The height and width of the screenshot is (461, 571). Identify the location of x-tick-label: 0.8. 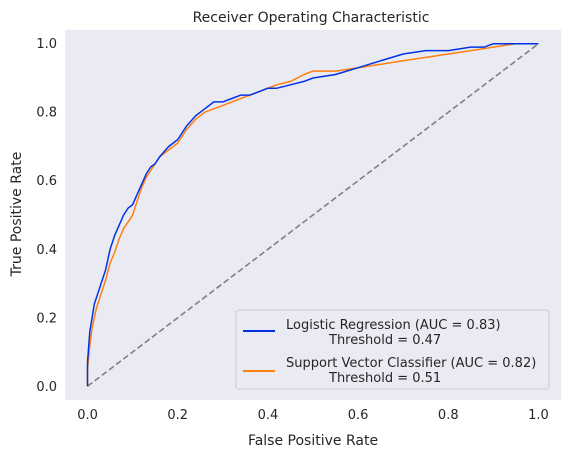
(448, 415).